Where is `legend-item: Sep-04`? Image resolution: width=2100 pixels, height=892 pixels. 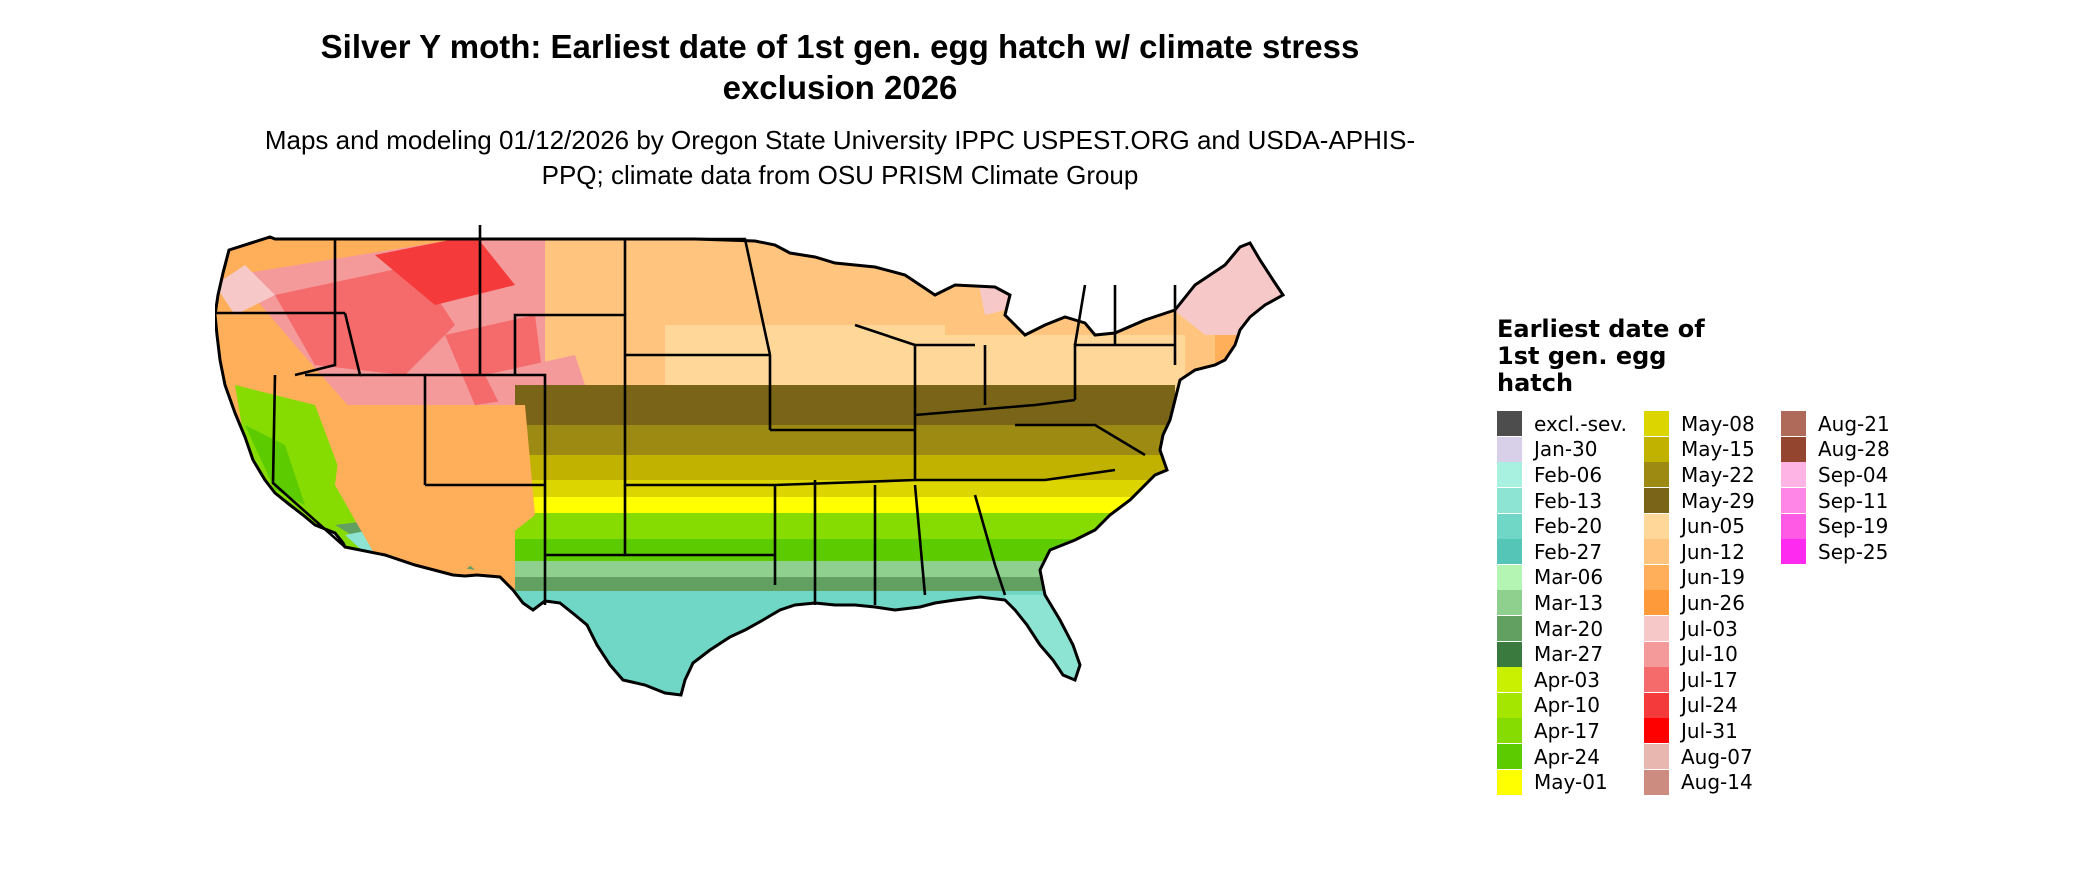
legend-item: Sep-04 is located at coordinates (1835, 475).